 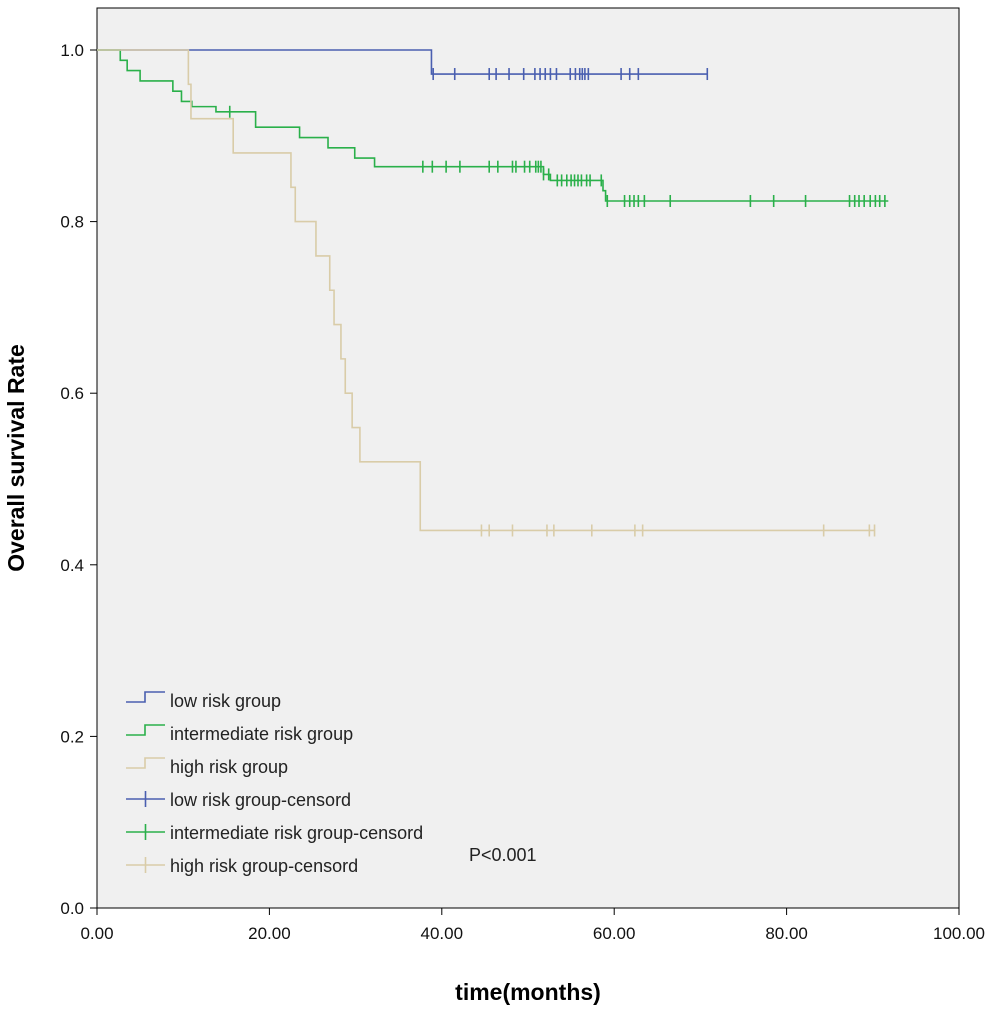 I want to click on legend-label-low-risk-group: low risk group, so click(x=225, y=701).